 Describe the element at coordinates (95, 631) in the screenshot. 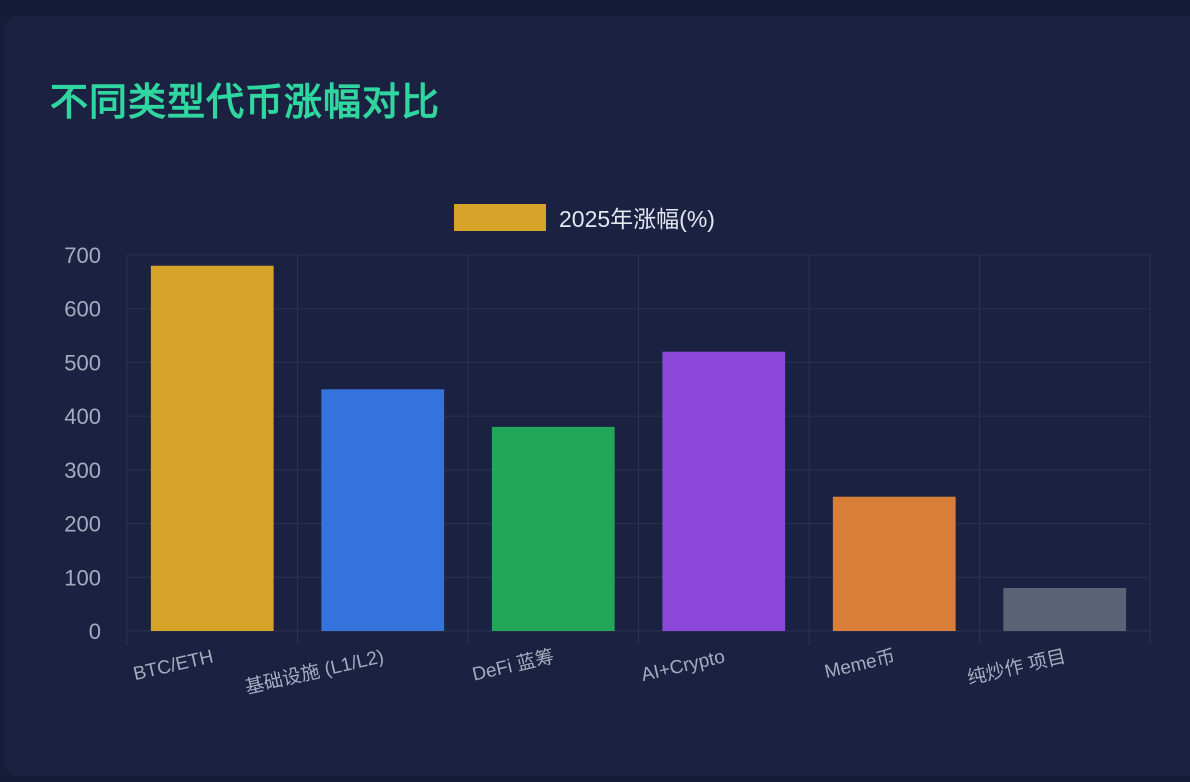

I see `y-tick-label: 0` at that location.